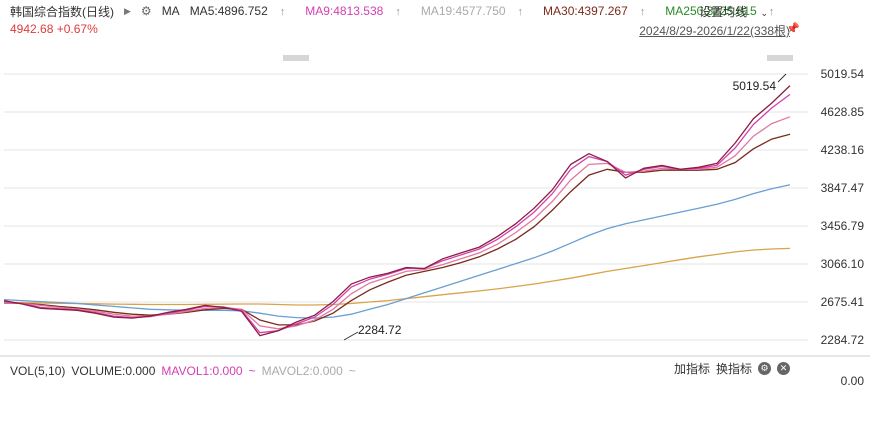 This screenshot has width=870, height=433. I want to click on scroll-handle-left, so click(296, 58).